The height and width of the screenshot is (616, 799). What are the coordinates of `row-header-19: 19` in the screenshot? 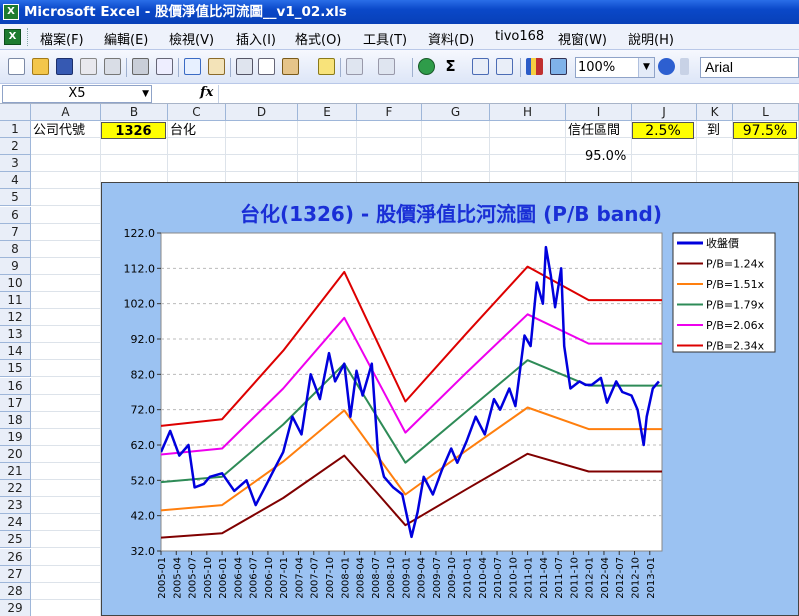 It's located at (15, 437).